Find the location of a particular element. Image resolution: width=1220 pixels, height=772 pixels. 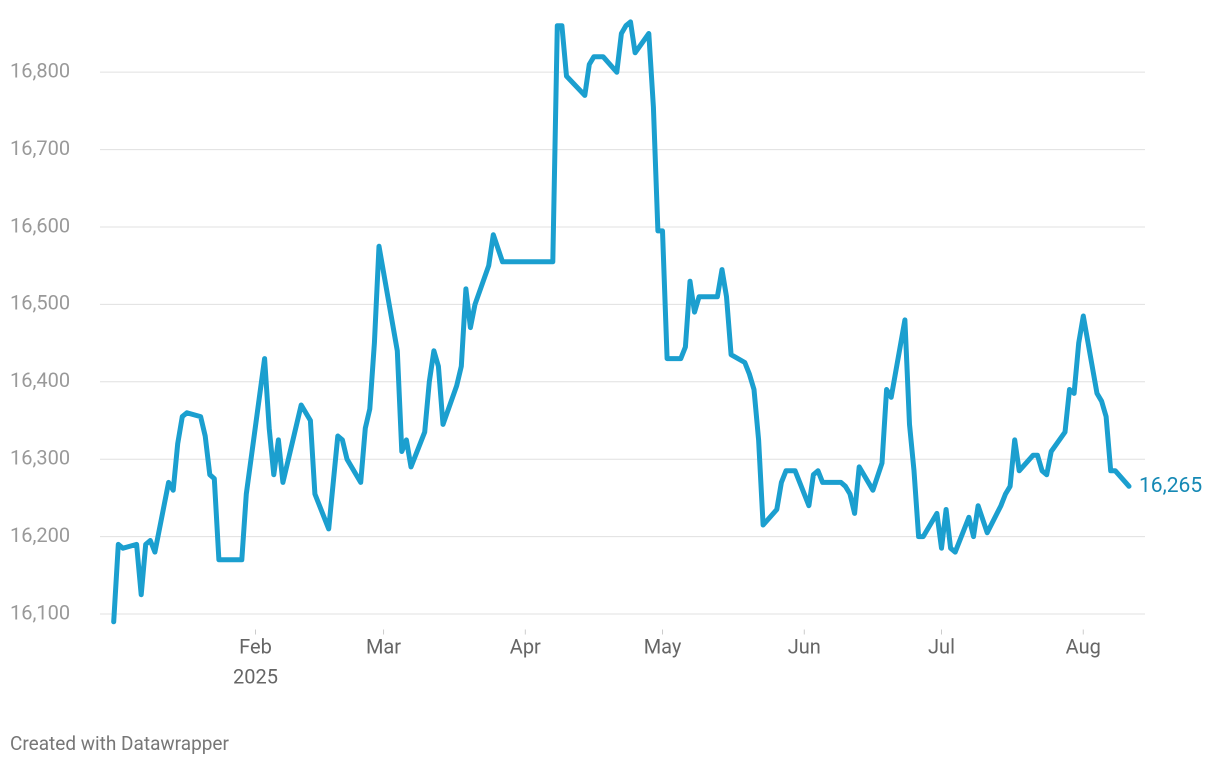

x-tick-label: Jul is located at coordinates (941, 646).